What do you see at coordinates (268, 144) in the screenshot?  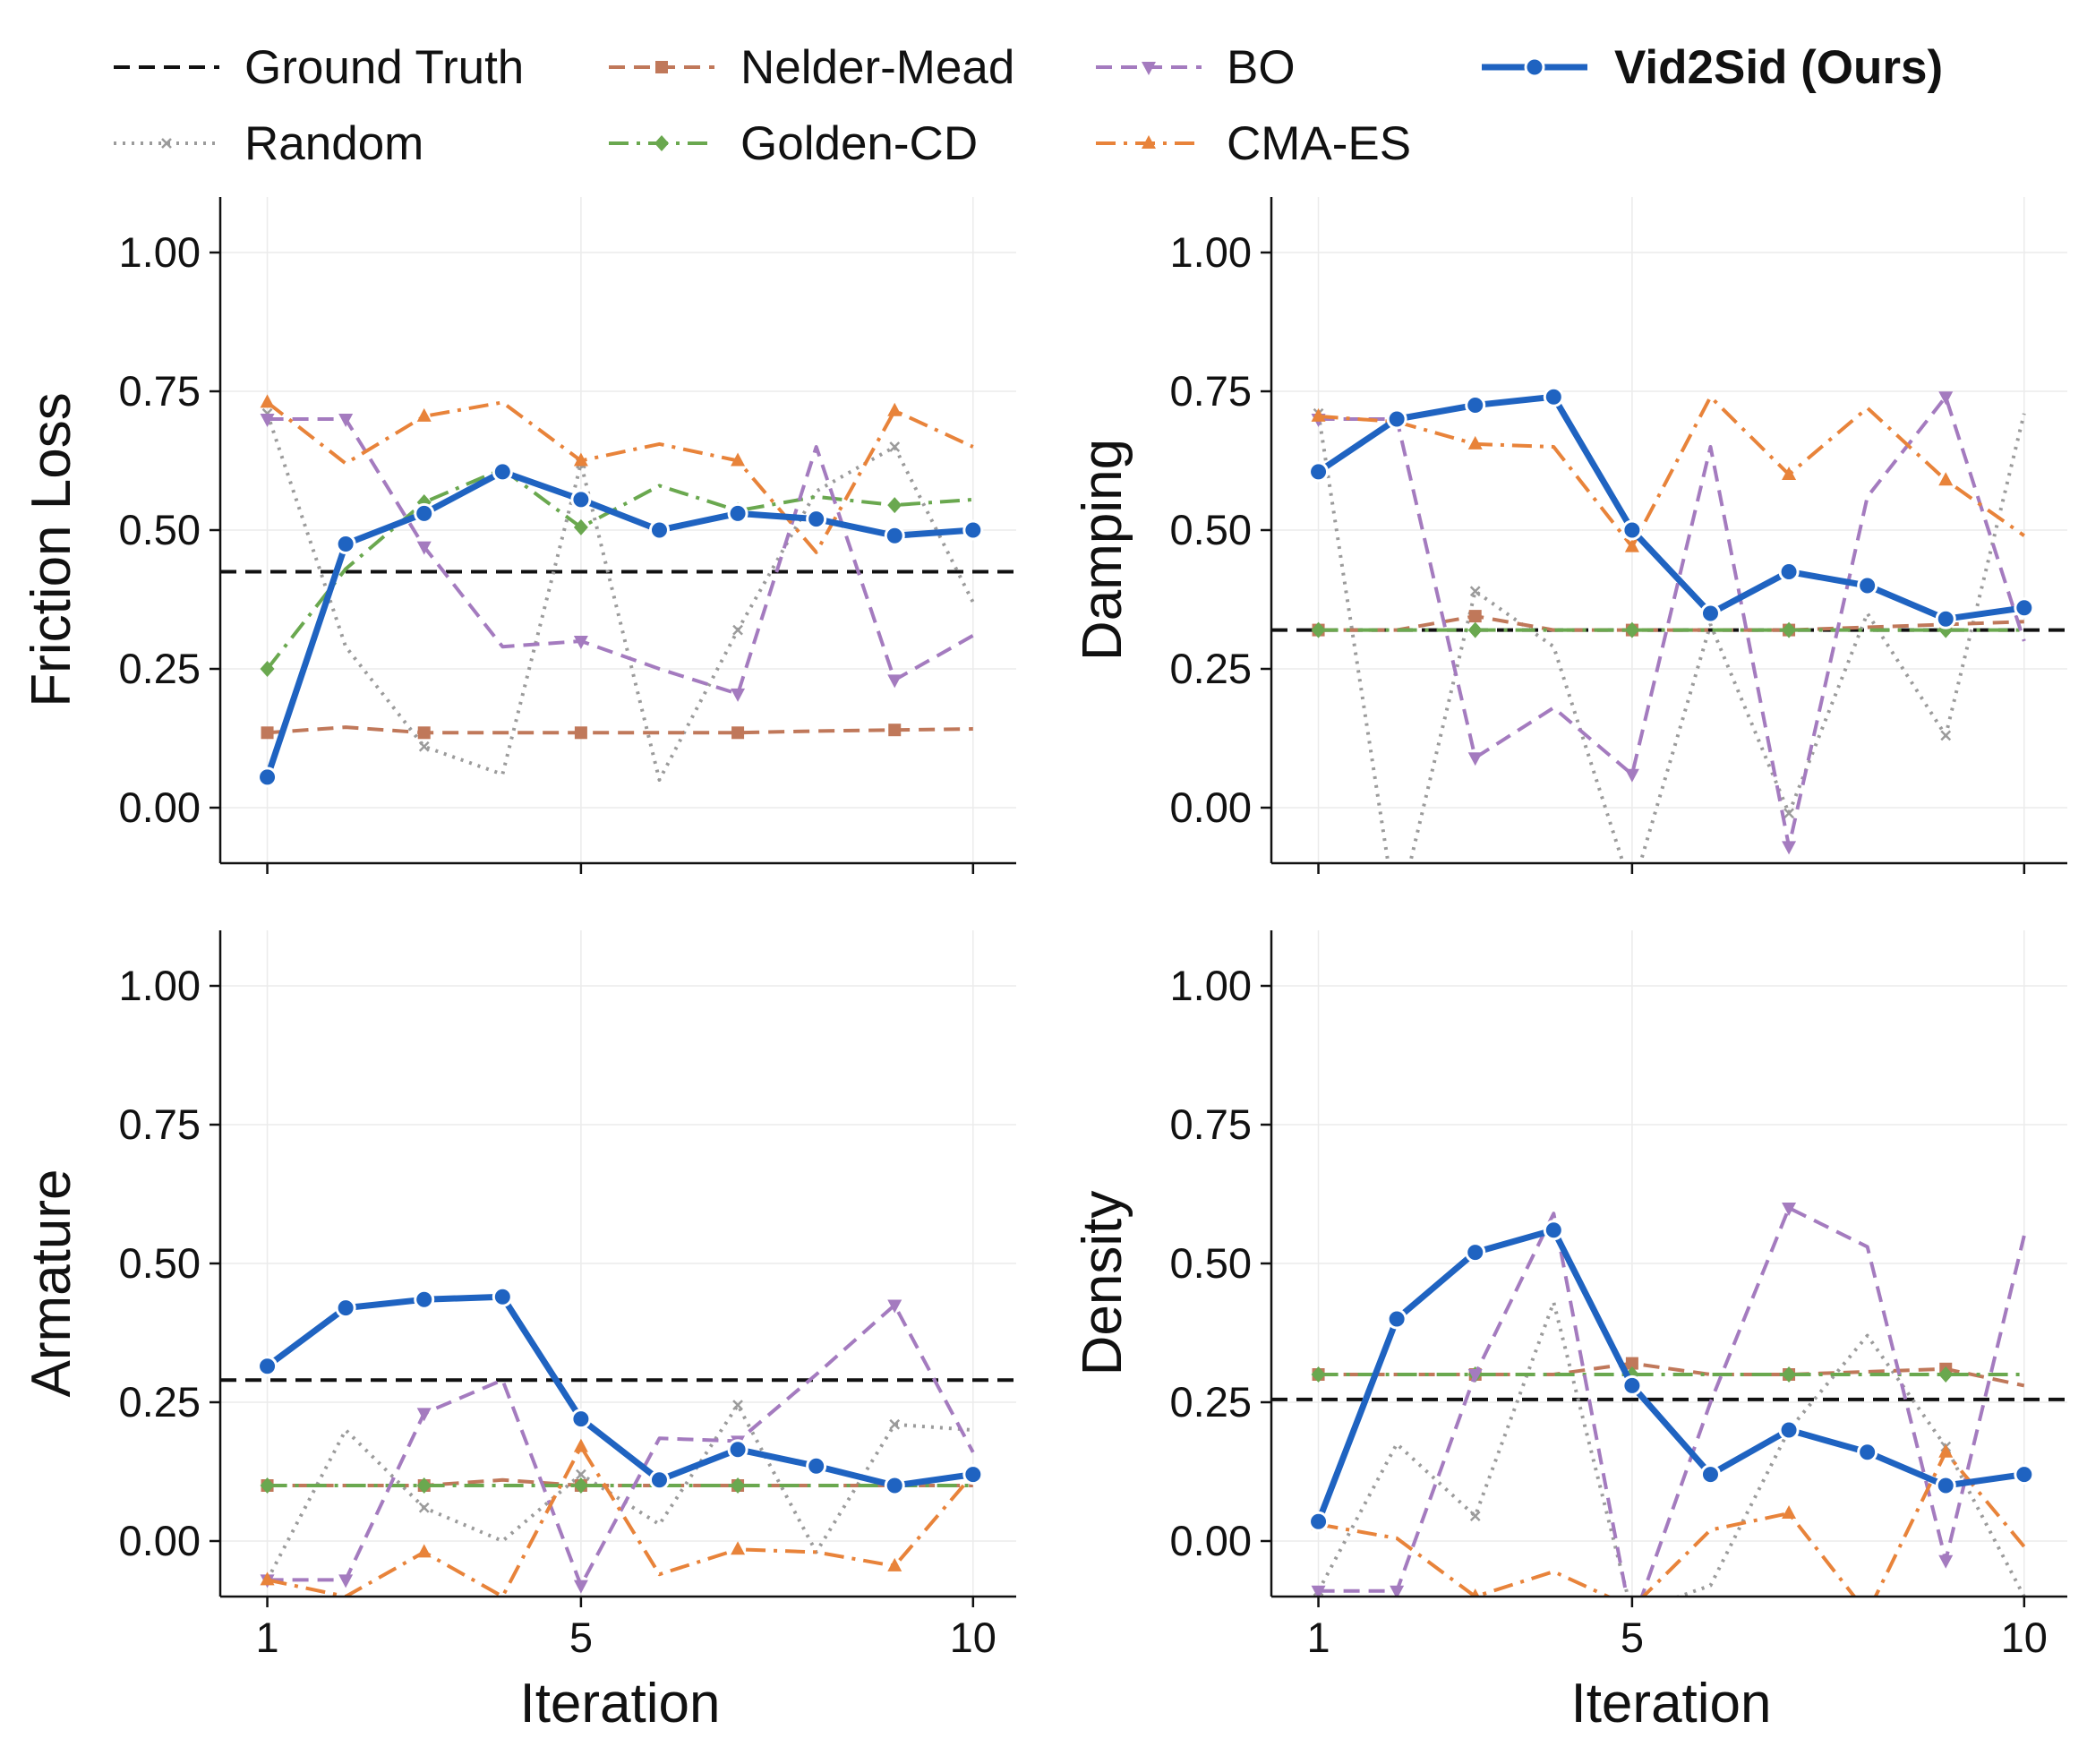 I see `legend-entry-random: Random` at bounding box center [268, 144].